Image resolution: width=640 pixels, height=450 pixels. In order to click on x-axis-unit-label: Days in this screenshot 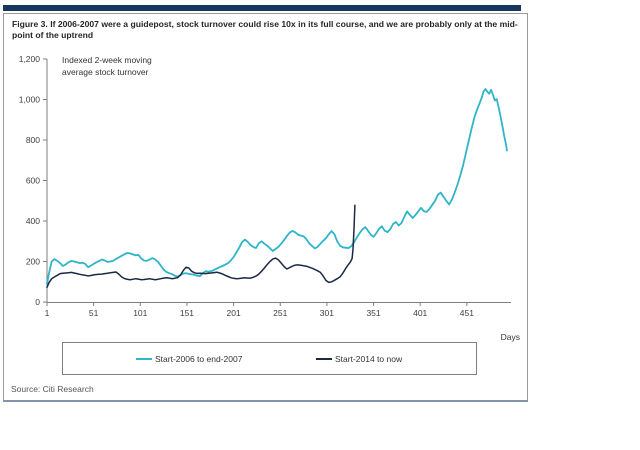, I will do `click(510, 337)`.